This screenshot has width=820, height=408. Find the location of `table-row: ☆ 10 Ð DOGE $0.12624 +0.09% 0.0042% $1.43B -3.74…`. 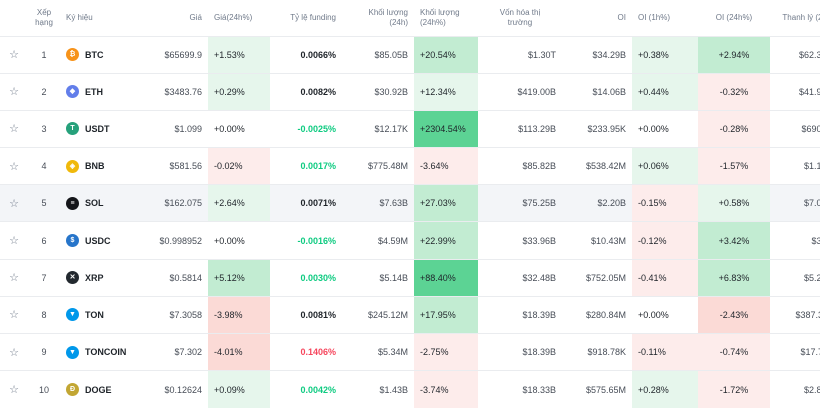

table-row: ☆ 10 Ð DOGE $0.12624 +0.09% 0.0042% $1.43B -3.74… is located at coordinates (410, 389).